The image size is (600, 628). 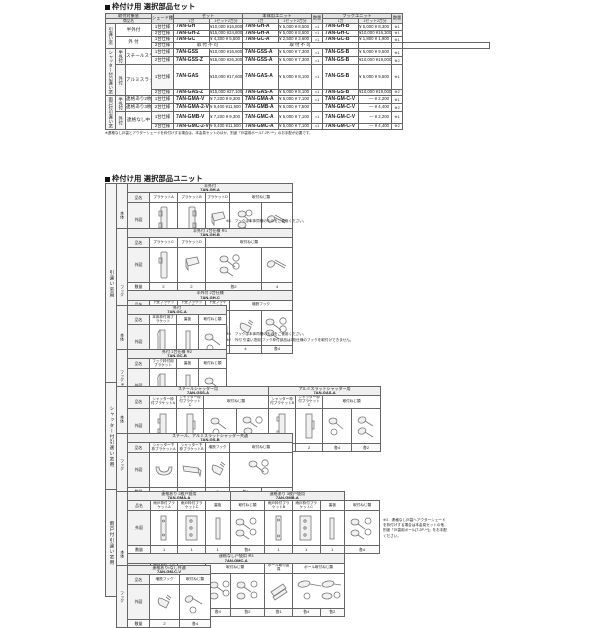 I want to click on body-qty, so click(x=317, y=108).